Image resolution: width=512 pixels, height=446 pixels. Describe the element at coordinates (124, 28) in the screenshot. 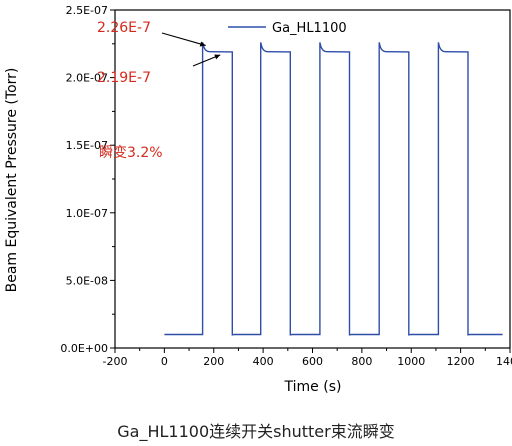

I see `annotation-peak-value: 2.26E-7` at that location.